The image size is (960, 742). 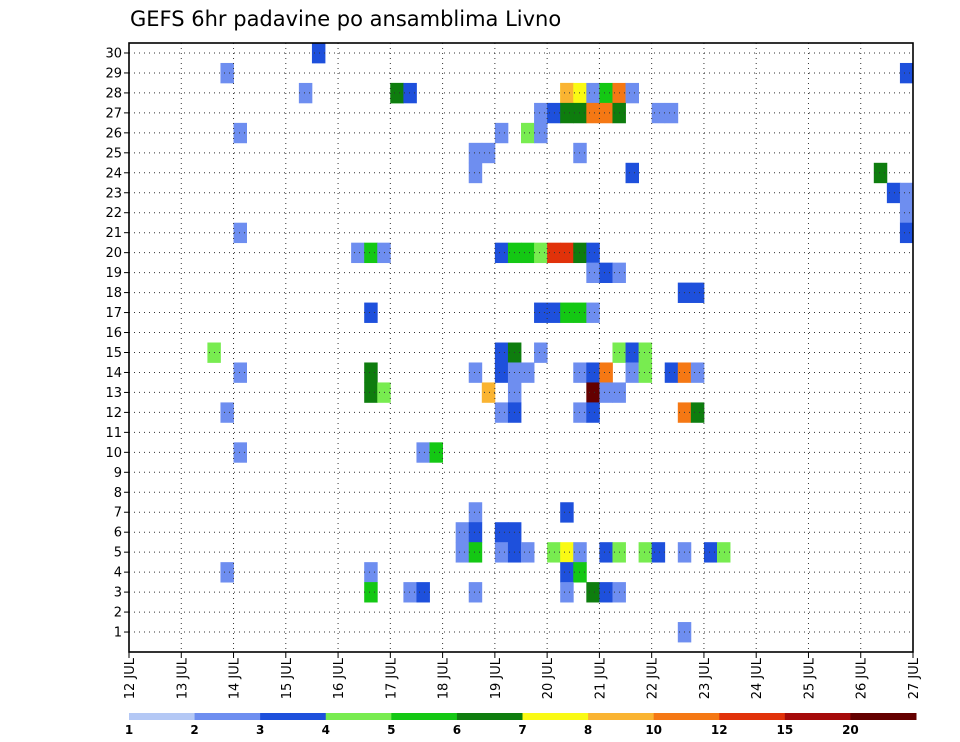 I want to click on y-tick-label: 8, so click(x=118, y=493).